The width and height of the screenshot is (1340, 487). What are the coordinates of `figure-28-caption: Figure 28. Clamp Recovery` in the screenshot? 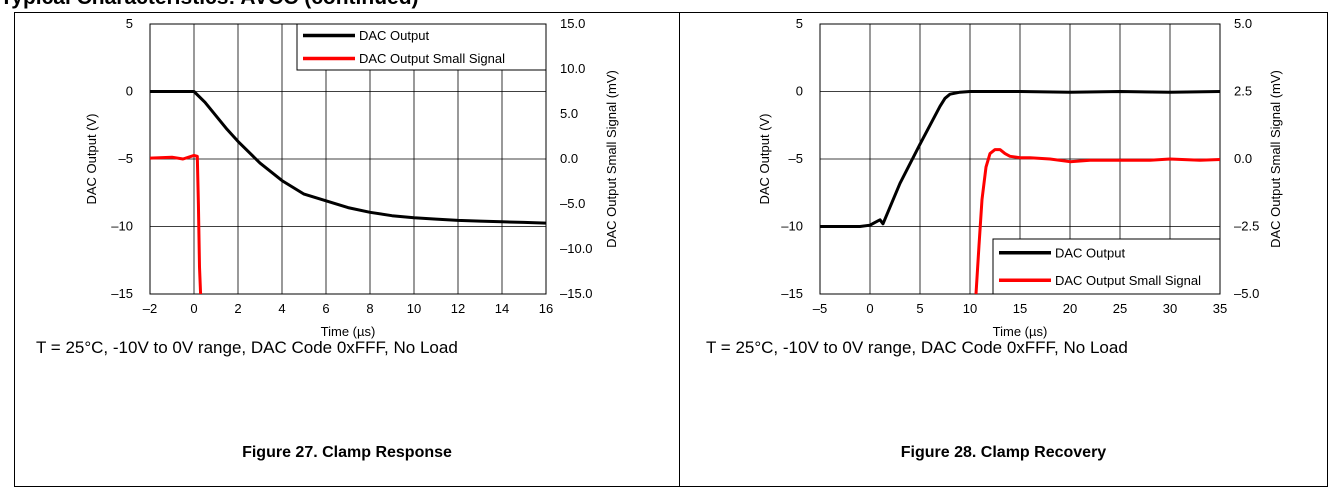 It's located at (1003, 452).